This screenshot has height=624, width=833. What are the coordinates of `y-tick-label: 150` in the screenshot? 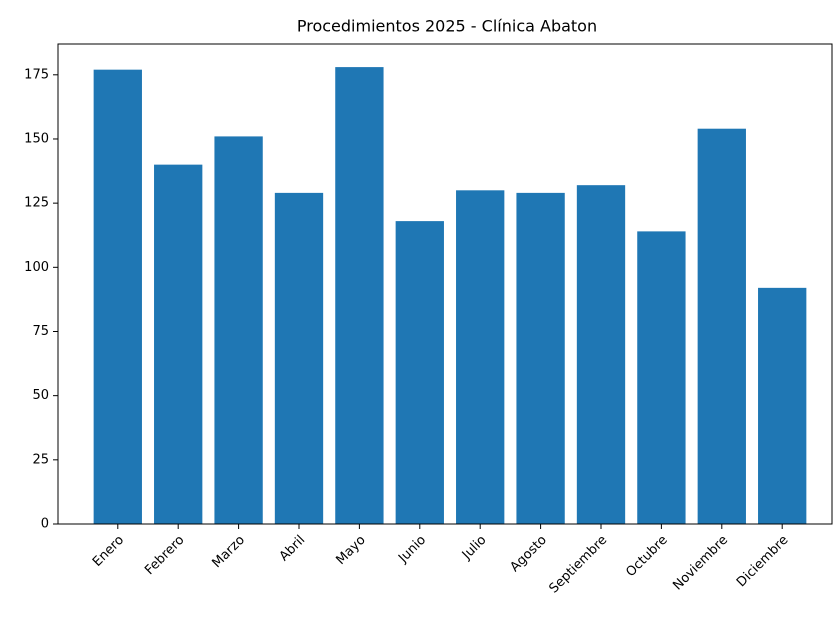 It's located at (36, 138).